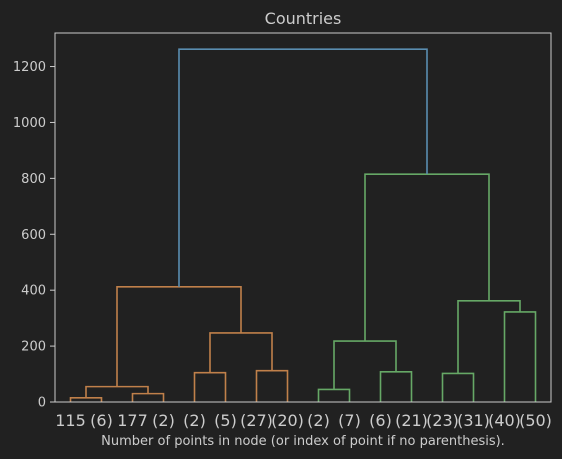 Image resolution: width=562 pixels, height=459 pixels. Describe the element at coordinates (33, 179) in the screenshot. I see `y-tick-label: 800` at that location.